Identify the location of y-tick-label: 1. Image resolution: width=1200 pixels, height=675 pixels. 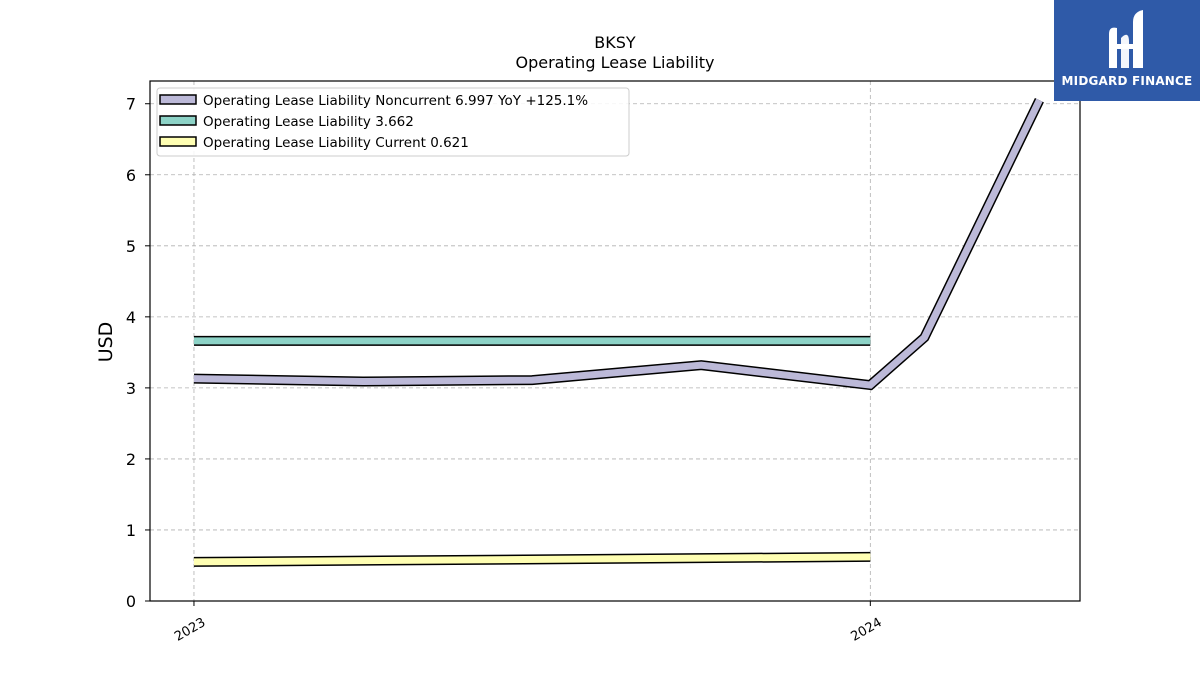
(131, 530).